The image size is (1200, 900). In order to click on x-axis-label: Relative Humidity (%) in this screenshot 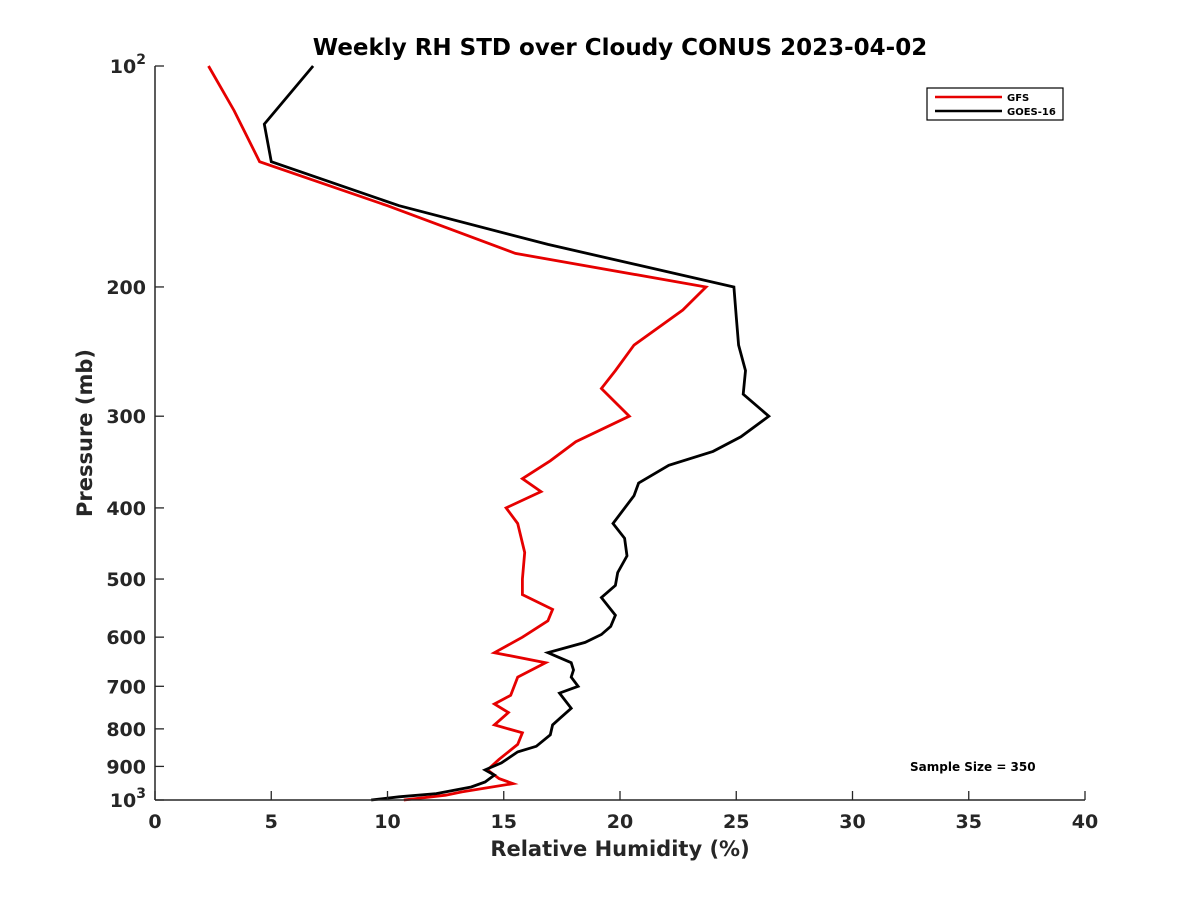, I will do `click(619, 849)`.